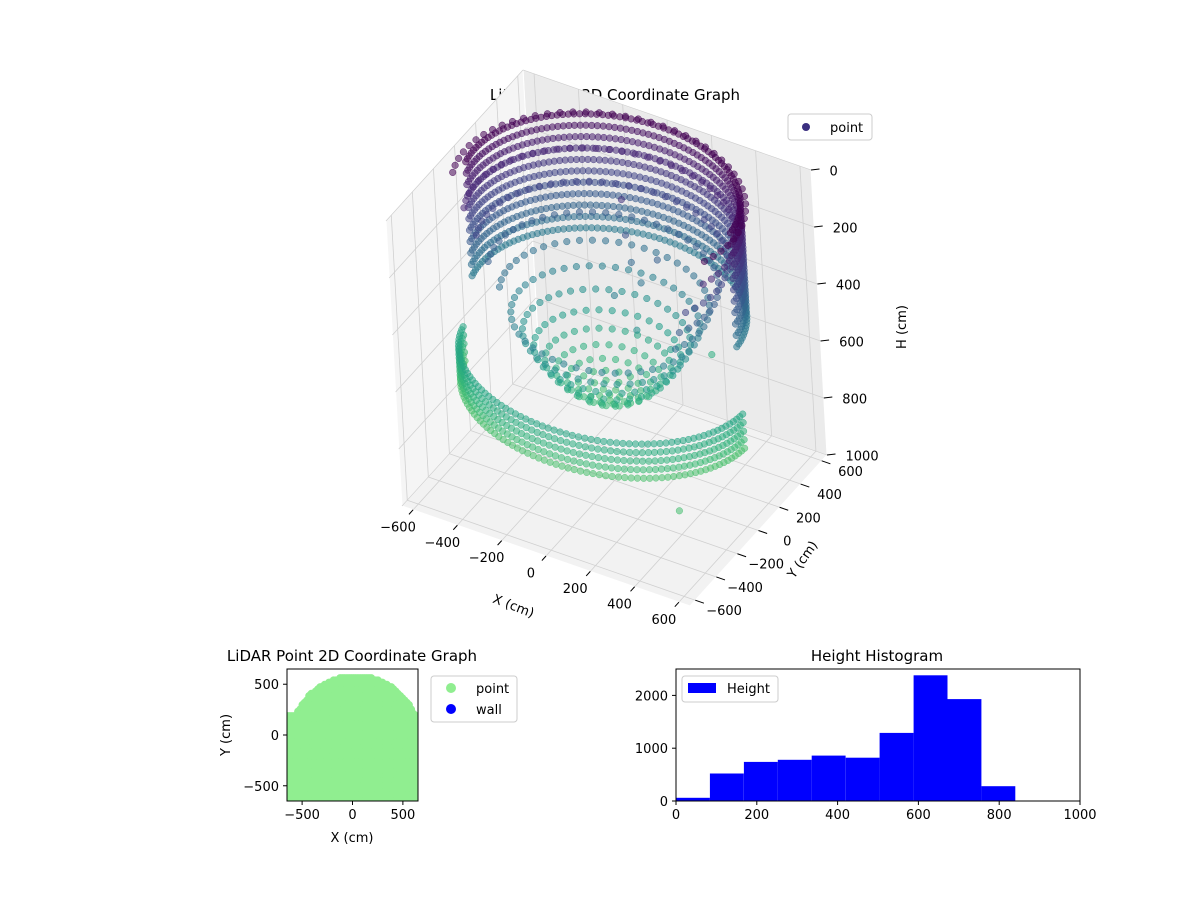  What do you see at coordinates (352, 815) in the screenshot?
I see `x-tick-label: 0` at bounding box center [352, 815].